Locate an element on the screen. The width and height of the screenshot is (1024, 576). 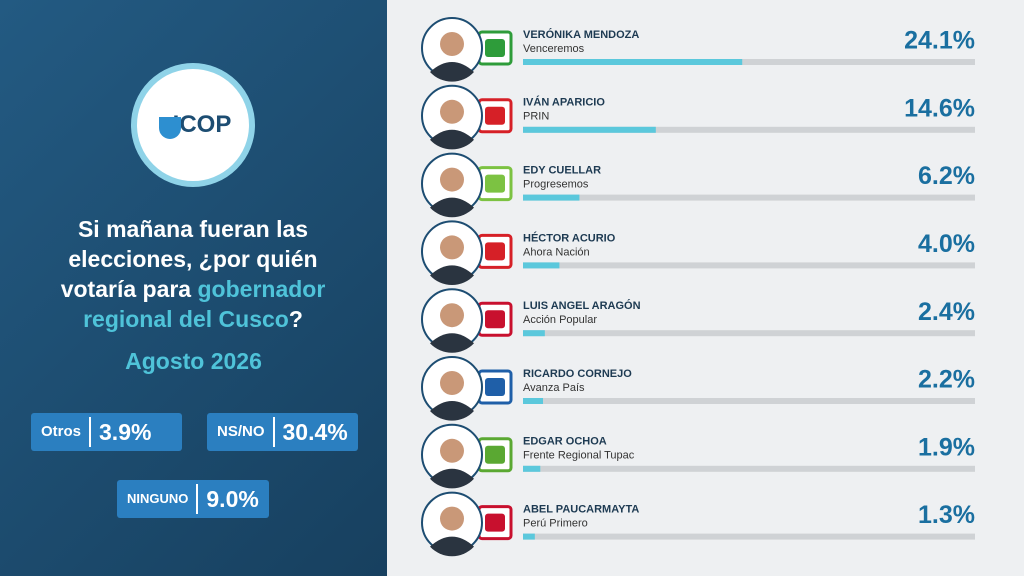
summary-value: 30.4% is located at coordinates (315, 431).